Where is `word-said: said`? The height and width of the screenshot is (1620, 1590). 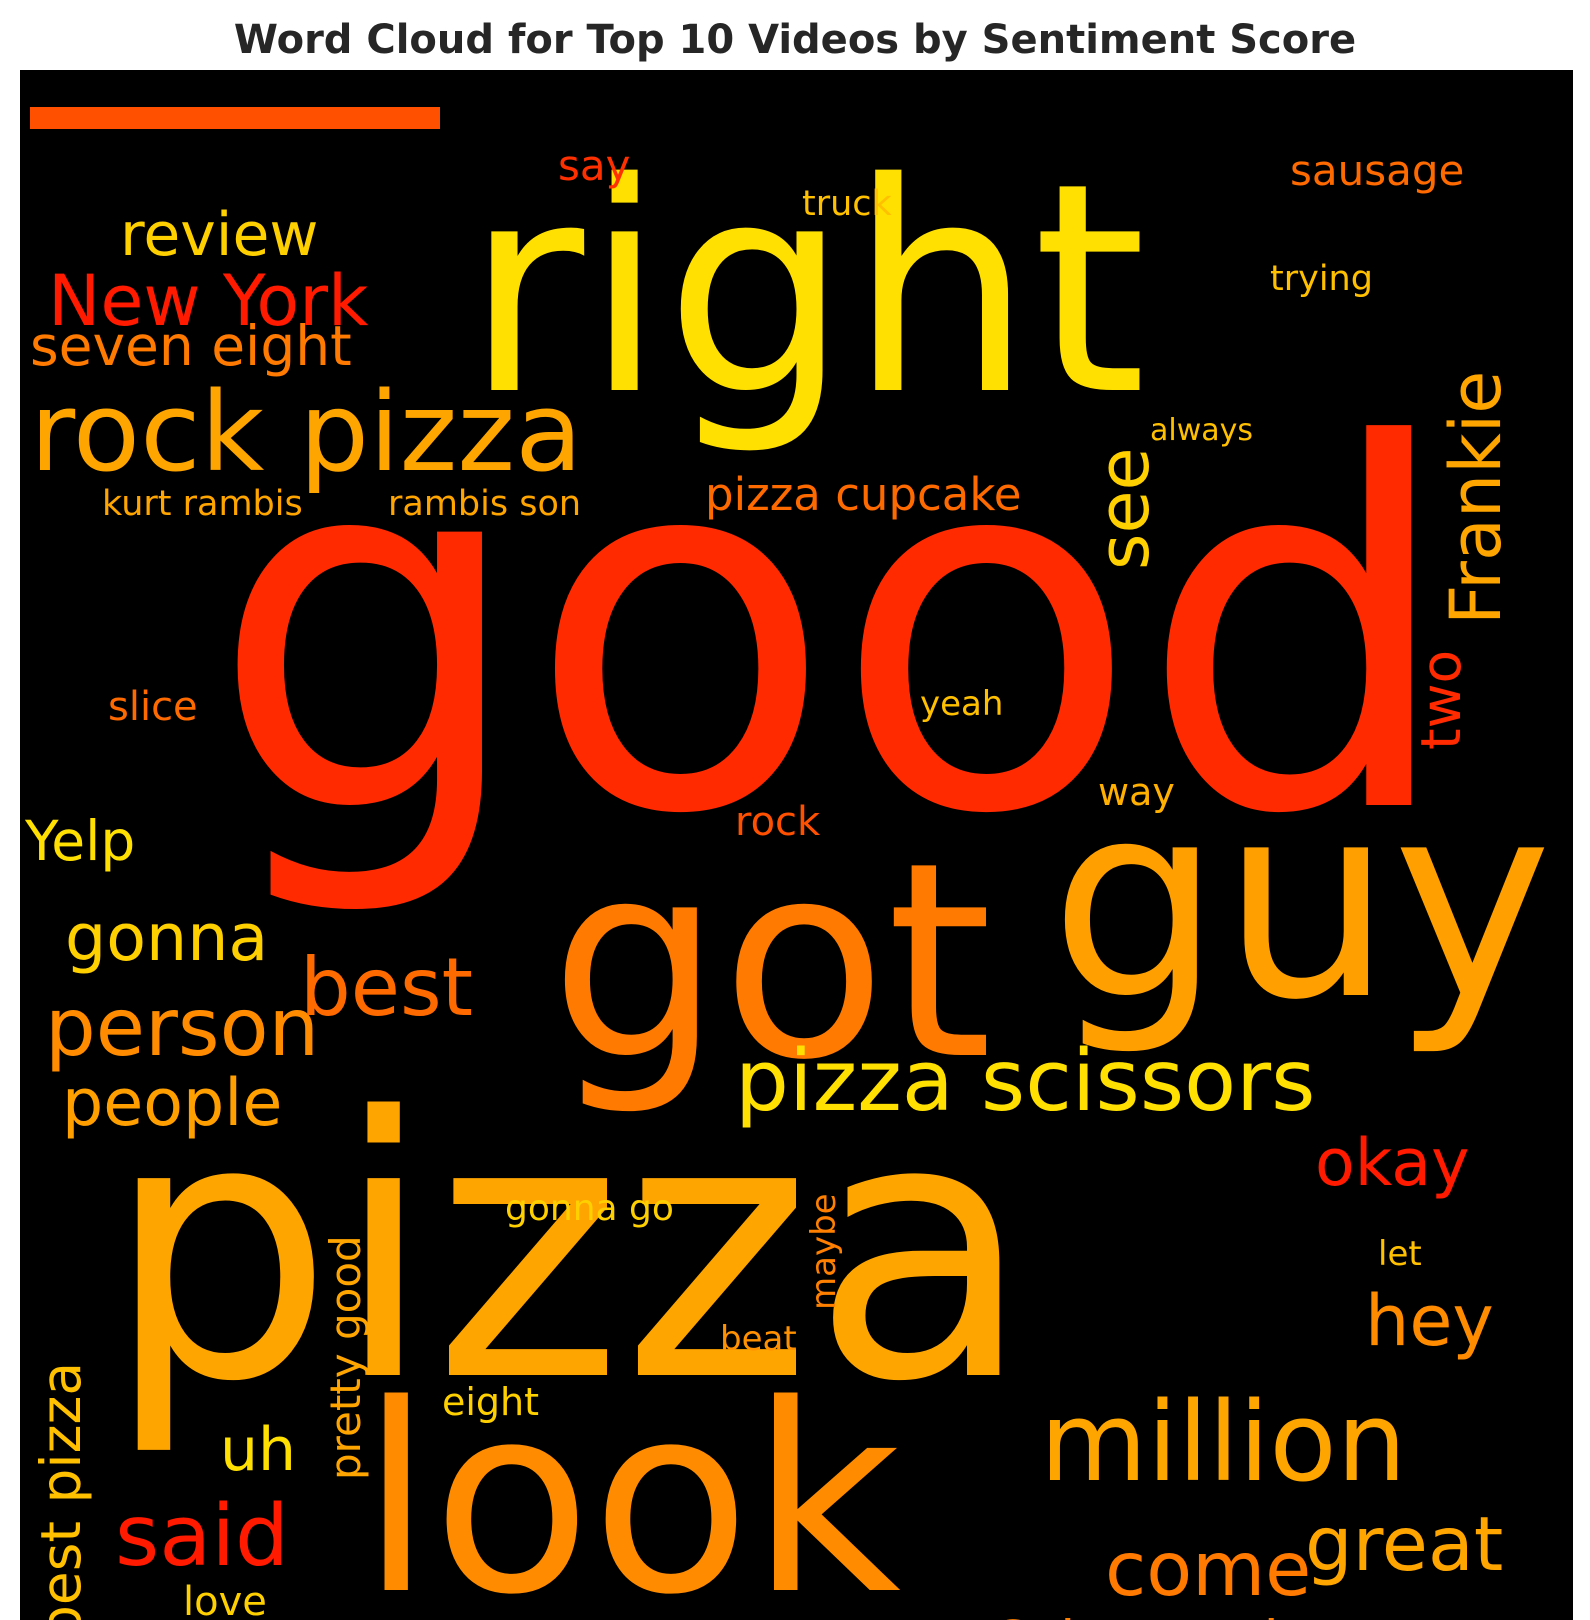
word-said: said is located at coordinates (202, 1536).